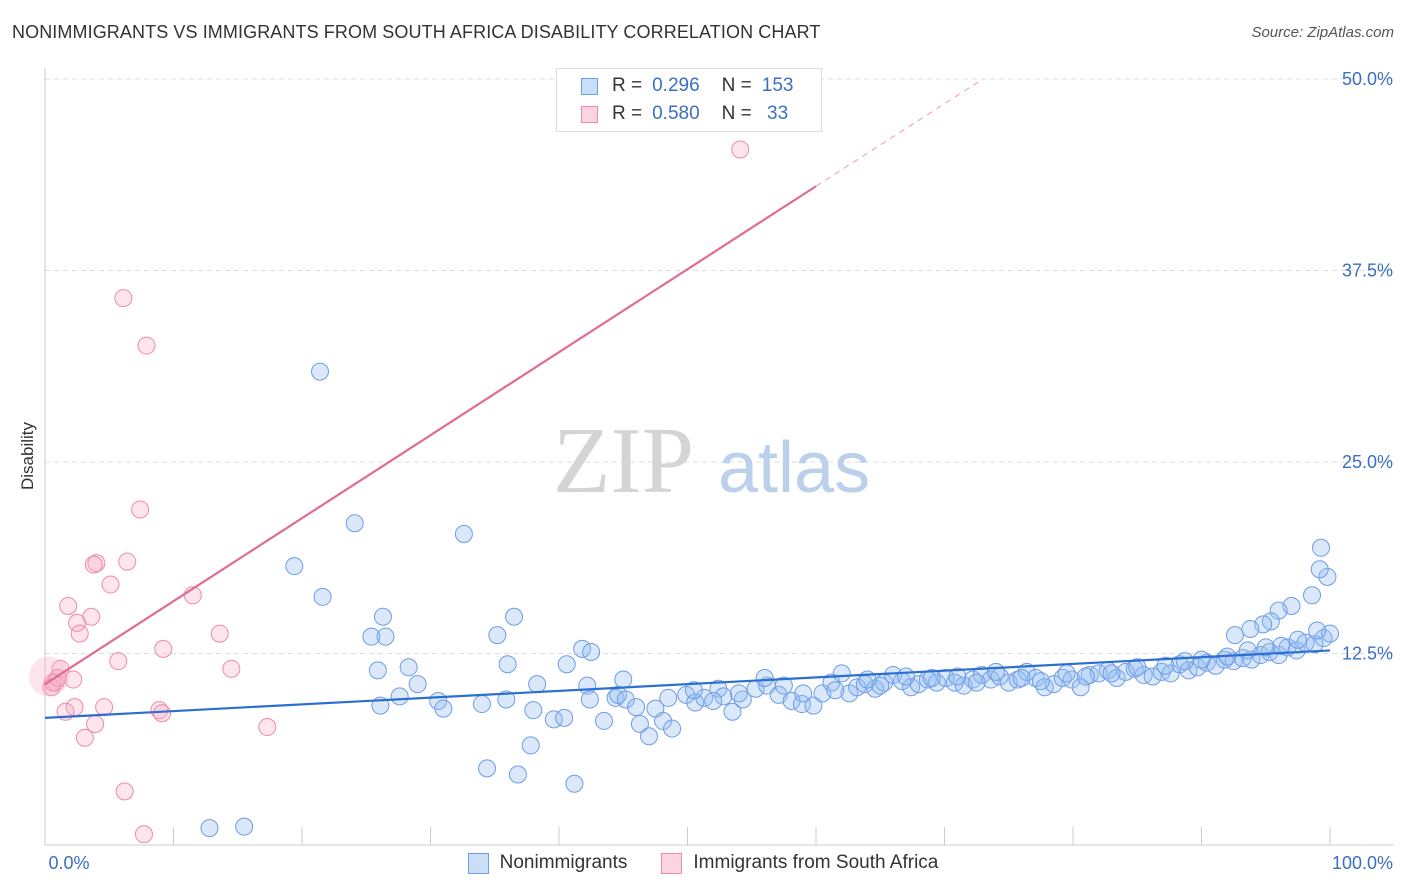 Image resolution: width=1406 pixels, height=892 pixels. I want to click on source-label: Source: ZipAtlas.com, so click(1322, 32).